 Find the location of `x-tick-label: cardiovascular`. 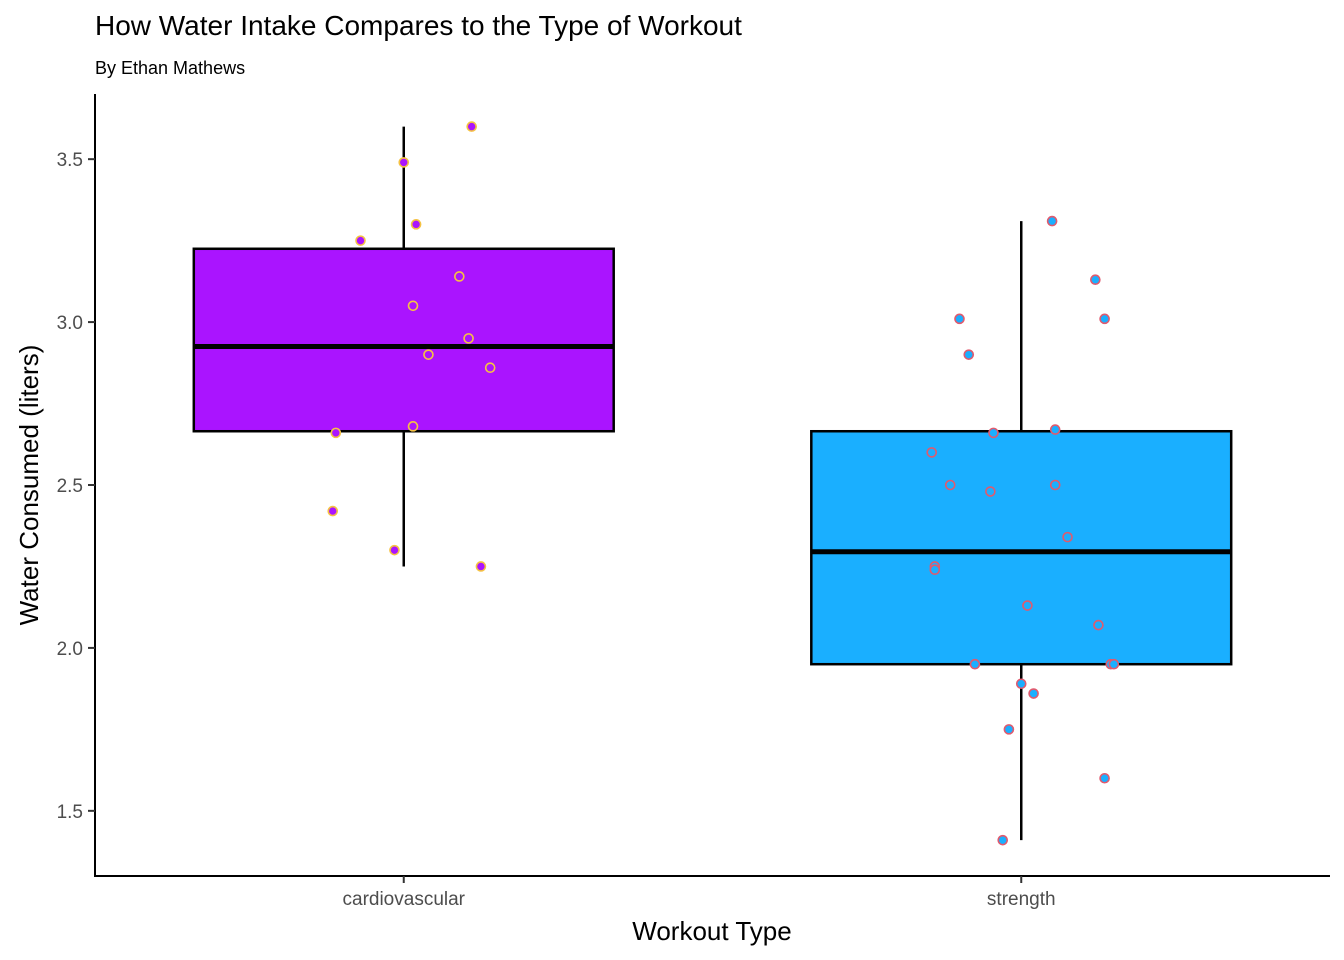

x-tick-label: cardiovascular is located at coordinates (404, 899).